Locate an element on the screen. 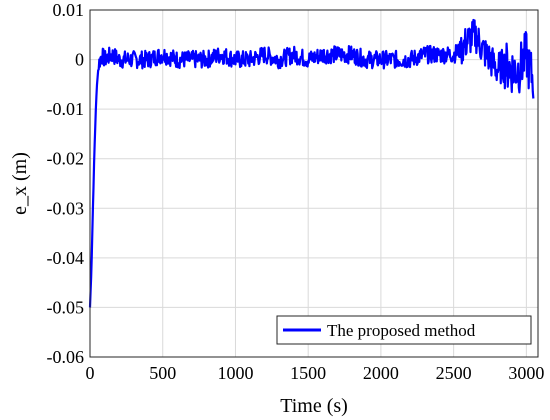 Image resolution: width=550 pixels, height=420 pixels. y-axis-label: e_x (m) is located at coordinates (20, 183).